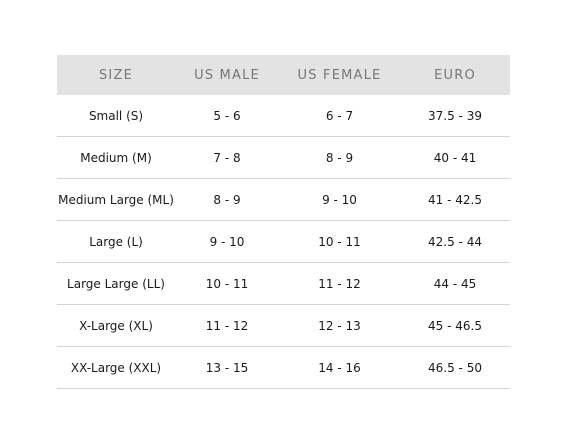 Image resolution: width=567 pixels, height=432 pixels. I want to click on us-male-cell: 10 - 11, so click(227, 283).